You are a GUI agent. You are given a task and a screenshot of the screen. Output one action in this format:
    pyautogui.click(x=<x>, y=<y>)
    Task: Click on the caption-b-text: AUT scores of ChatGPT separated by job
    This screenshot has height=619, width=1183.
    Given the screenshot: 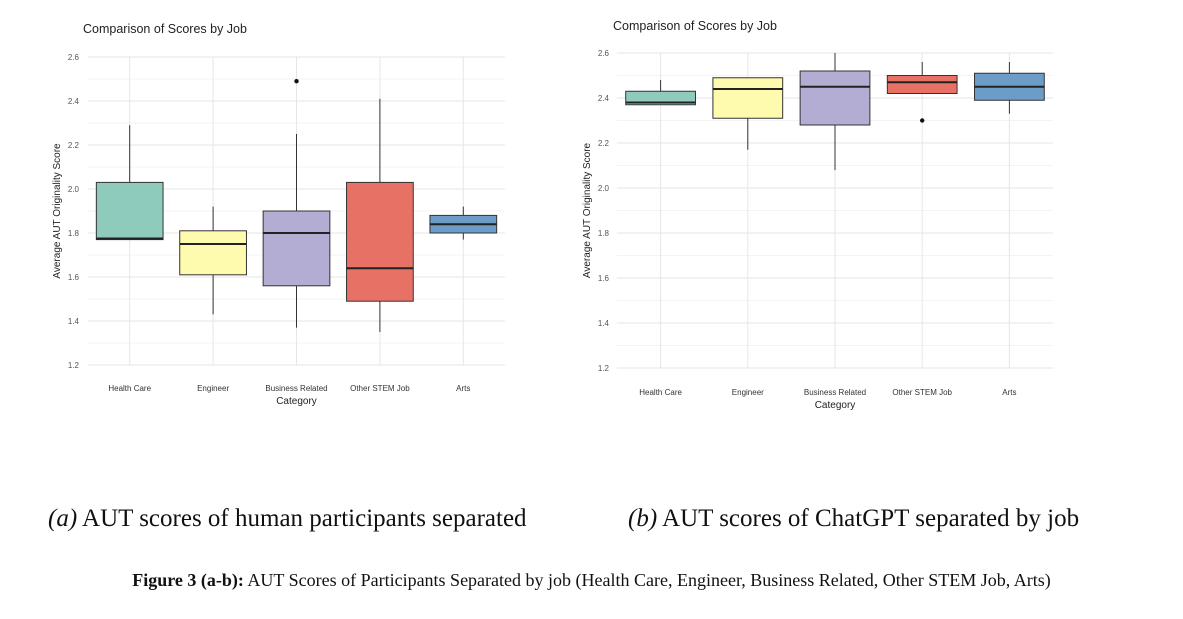 What is the action you would take?
    pyautogui.click(x=868, y=518)
    